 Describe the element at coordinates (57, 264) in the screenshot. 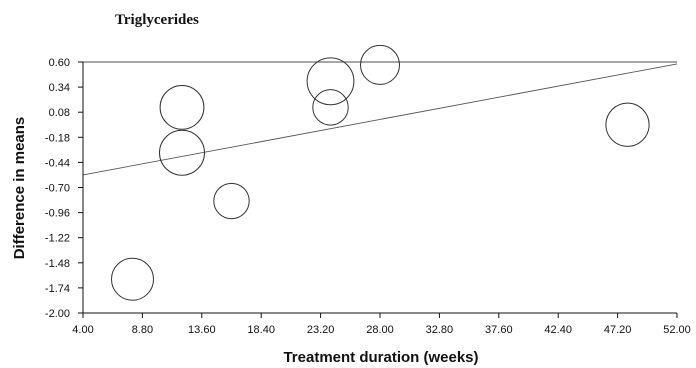

I see `y-tick-label: -1.48` at that location.